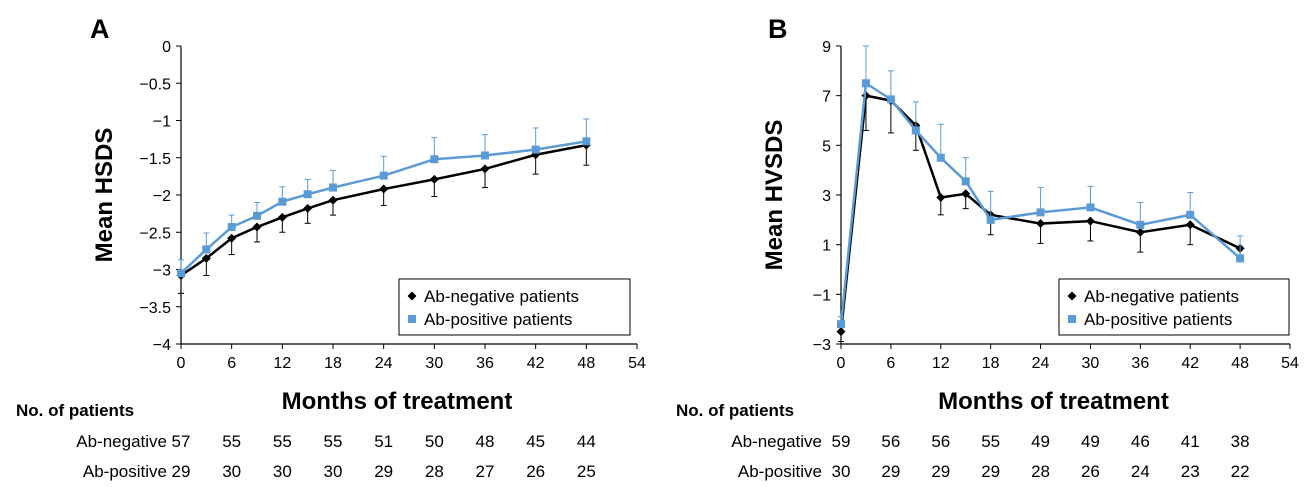 The width and height of the screenshot is (1306, 487). What do you see at coordinates (155, 308) in the screenshot?
I see `y-tick-label: −3.5` at bounding box center [155, 308].